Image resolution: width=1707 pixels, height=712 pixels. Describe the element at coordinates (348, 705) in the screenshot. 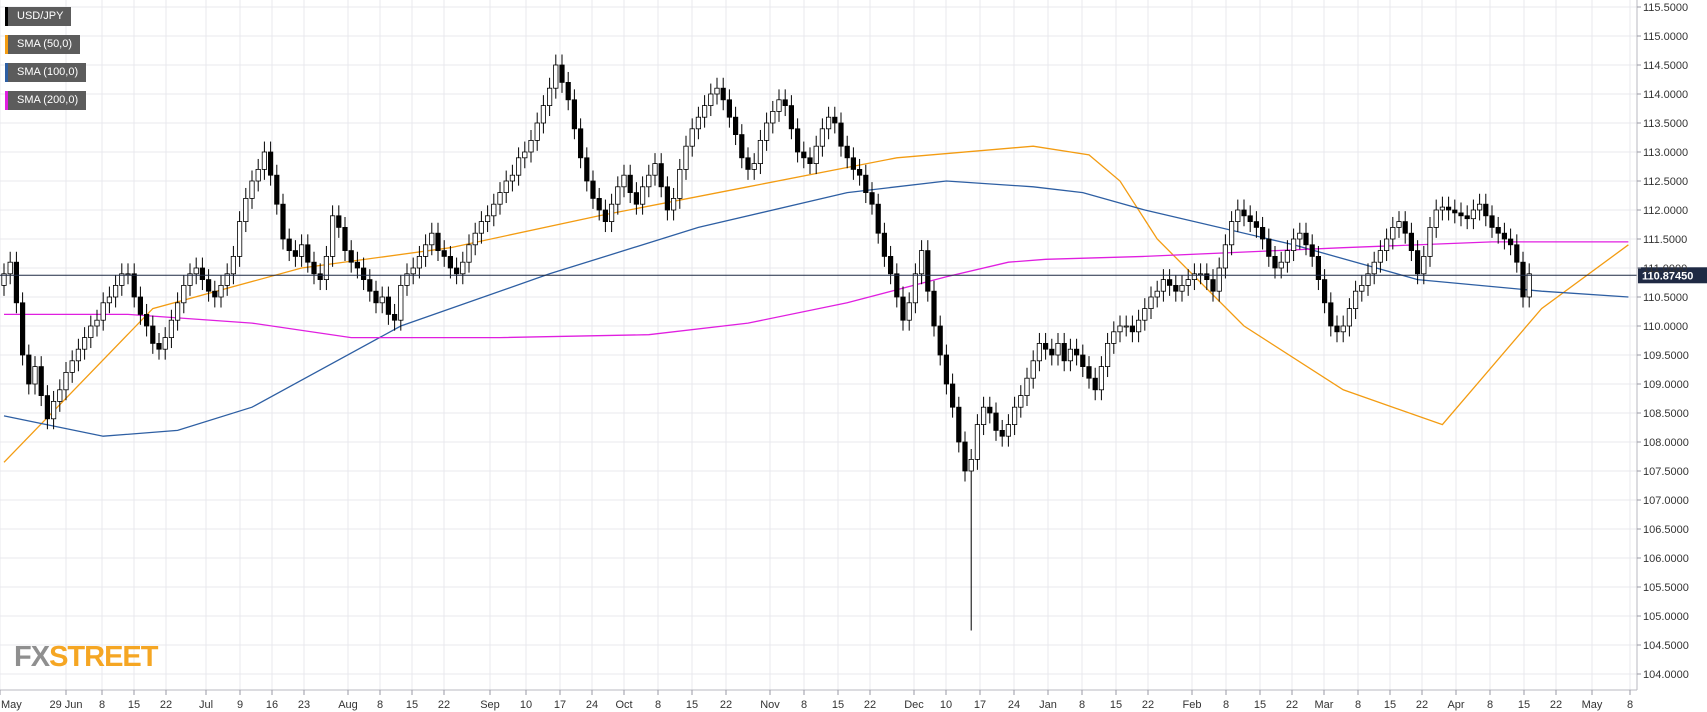

I see `x-tick-label: Aug` at that location.